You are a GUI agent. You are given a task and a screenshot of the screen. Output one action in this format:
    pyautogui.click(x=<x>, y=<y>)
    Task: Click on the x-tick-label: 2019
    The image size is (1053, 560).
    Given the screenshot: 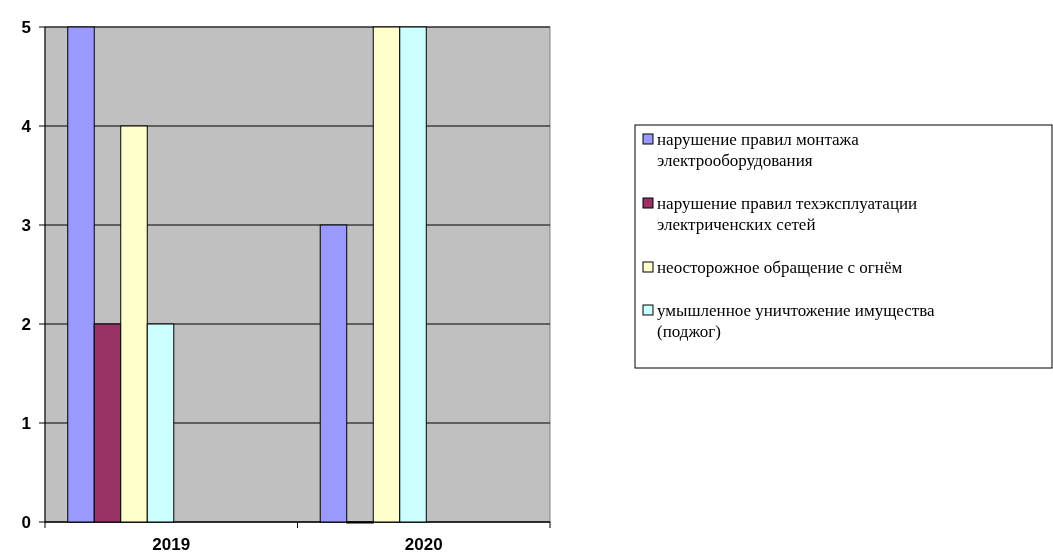 What is the action you would take?
    pyautogui.click(x=171, y=544)
    